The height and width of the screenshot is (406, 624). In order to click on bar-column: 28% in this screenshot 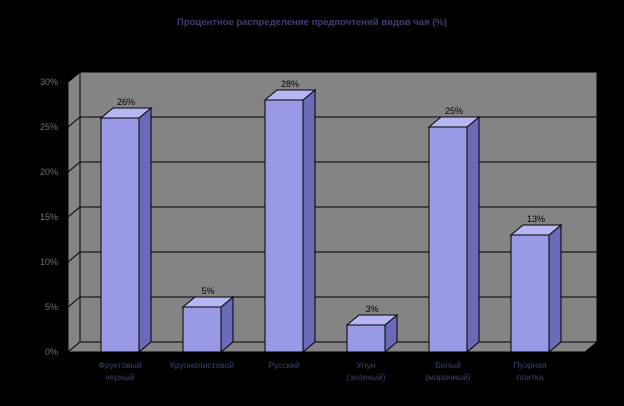, I will do `click(290, 216)`.